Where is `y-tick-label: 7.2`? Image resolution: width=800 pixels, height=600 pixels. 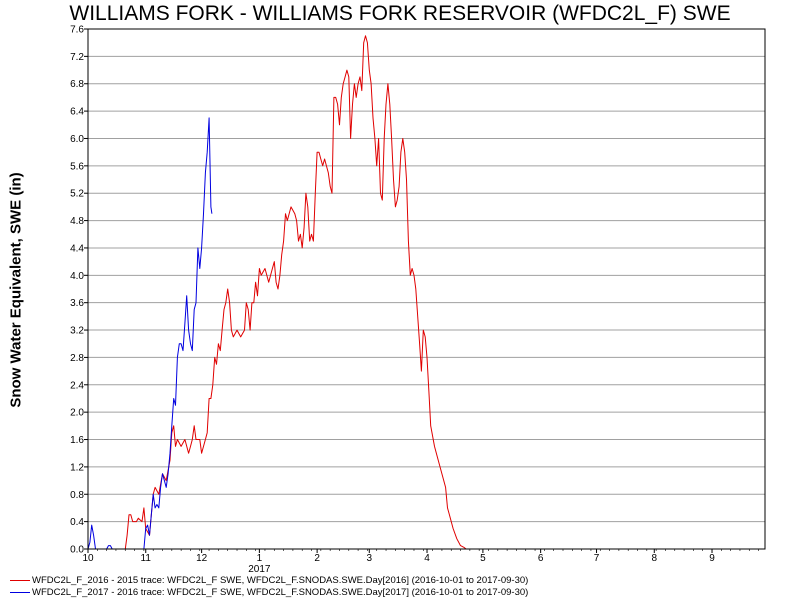 y-tick-label: 7.2 is located at coordinates (77, 57).